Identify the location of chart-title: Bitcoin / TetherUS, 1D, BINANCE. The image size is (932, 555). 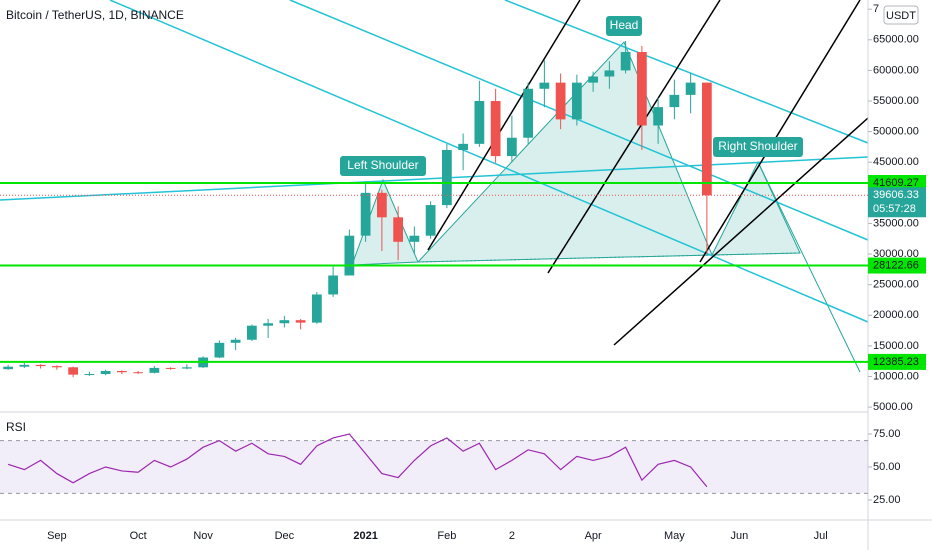
(95, 15).